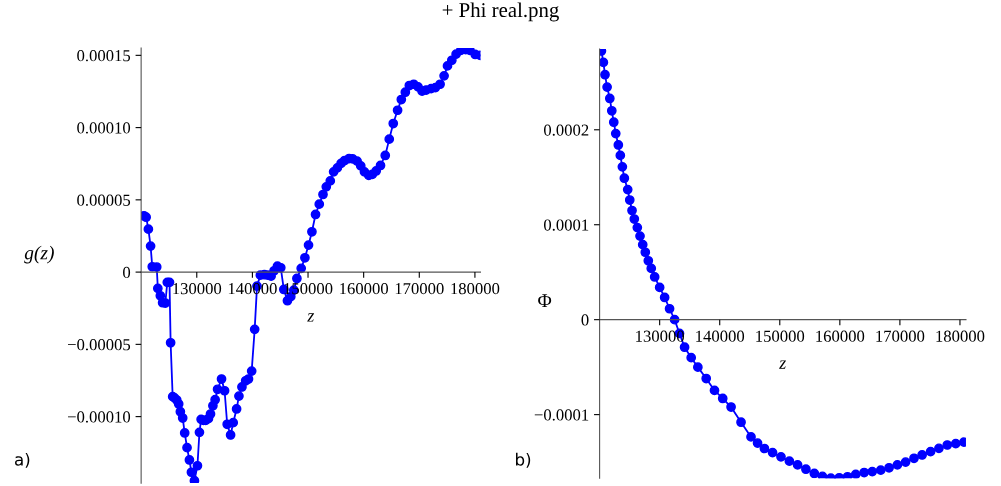 This screenshot has height=486, width=1001. Describe the element at coordinates (500, 12) in the screenshot. I see `chart-title: + Phi real.png` at that location.